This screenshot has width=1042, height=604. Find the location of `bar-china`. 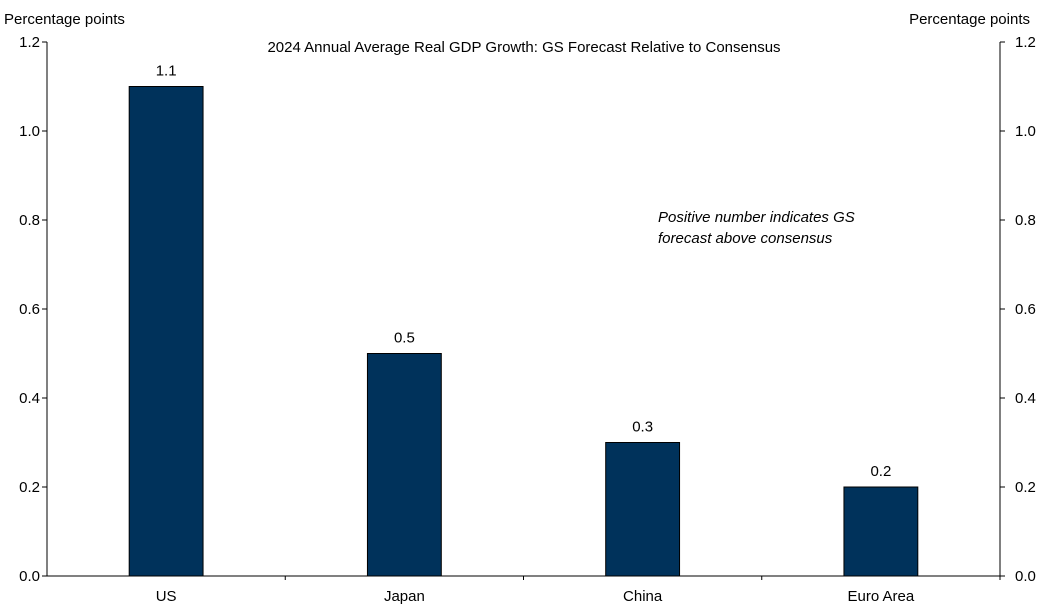

bar-china is located at coordinates (643, 509).